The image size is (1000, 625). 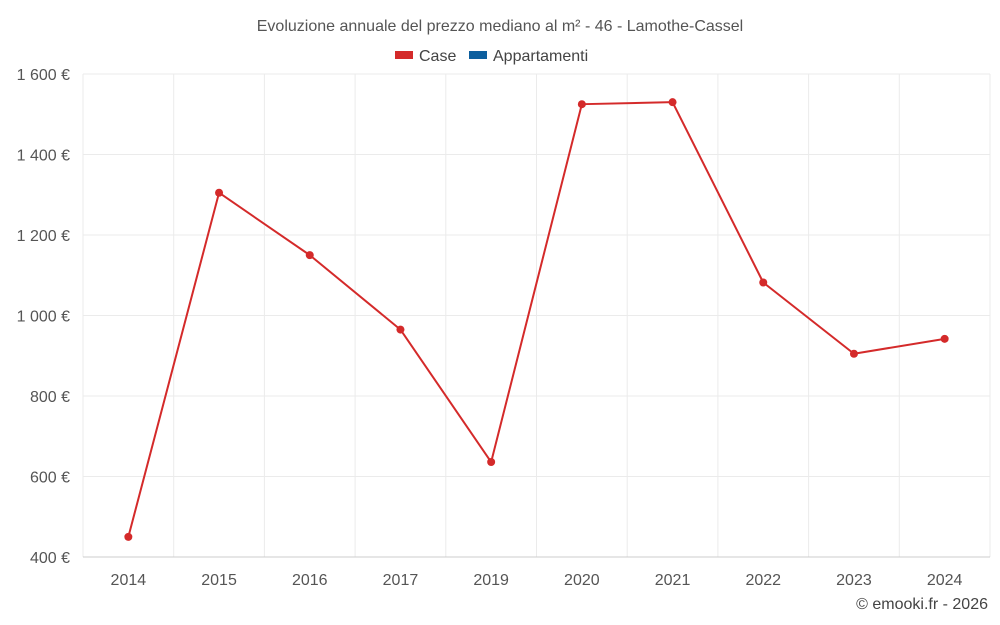 What do you see at coordinates (540, 56) in the screenshot?
I see `legend-label-appartamenti: Appartamenti` at bounding box center [540, 56].